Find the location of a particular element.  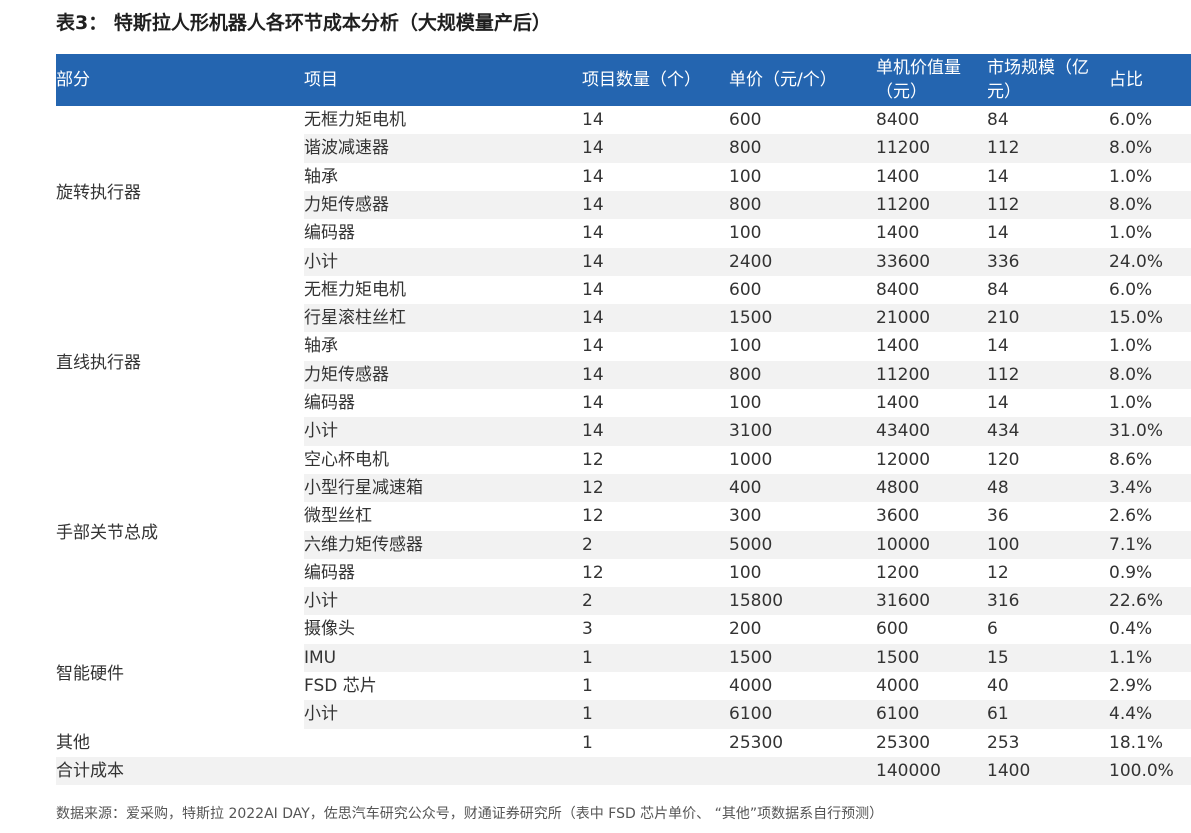

share-cell: 7.1% is located at coordinates (1131, 544).